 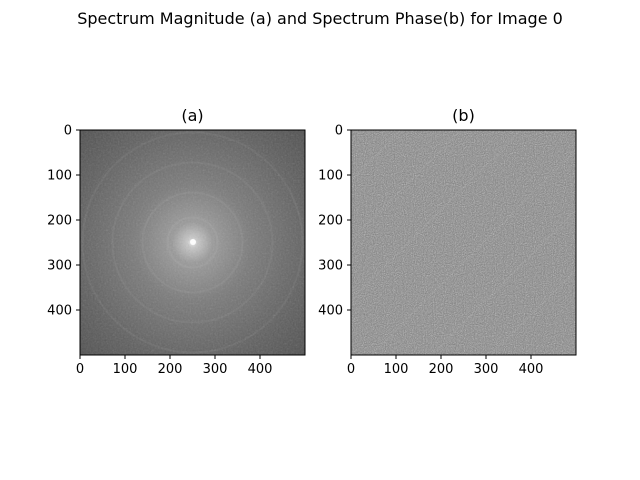 I want to click on panel-b-ytick-label: 100, so click(x=330, y=176).